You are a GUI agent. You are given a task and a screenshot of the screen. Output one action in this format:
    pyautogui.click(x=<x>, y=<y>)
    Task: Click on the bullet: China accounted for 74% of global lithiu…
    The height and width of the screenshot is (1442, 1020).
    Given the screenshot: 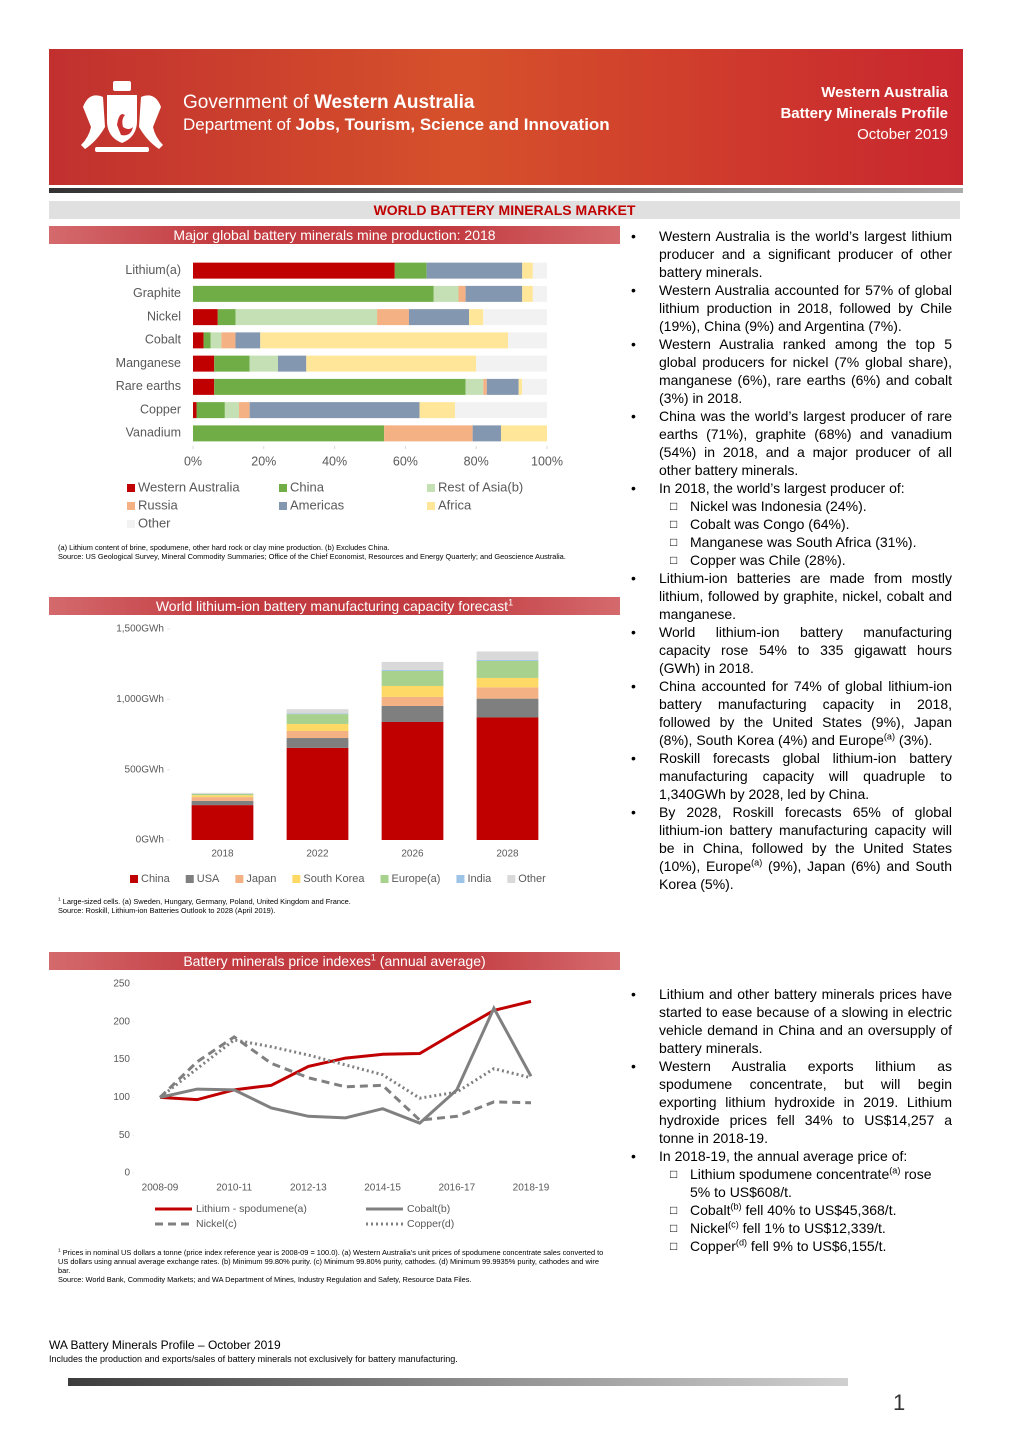 What is the action you would take?
    pyautogui.click(x=790, y=713)
    